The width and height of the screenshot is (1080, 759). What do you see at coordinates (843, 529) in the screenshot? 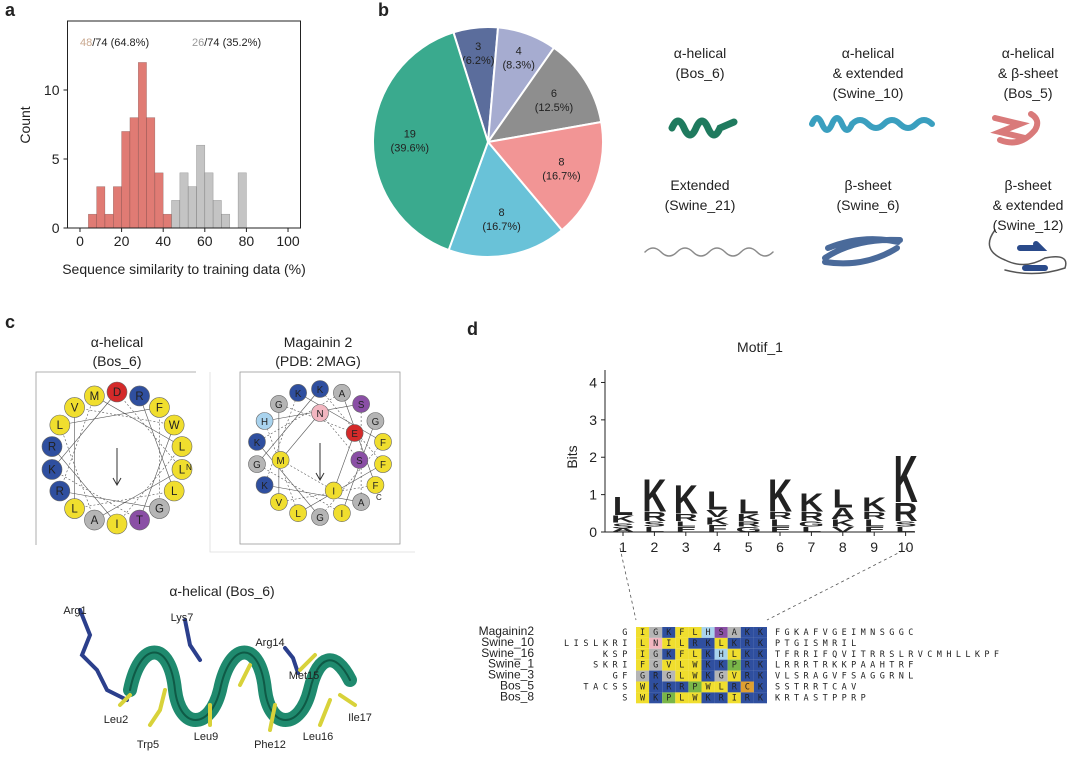
I see `logo-letter: V` at bounding box center [843, 529].